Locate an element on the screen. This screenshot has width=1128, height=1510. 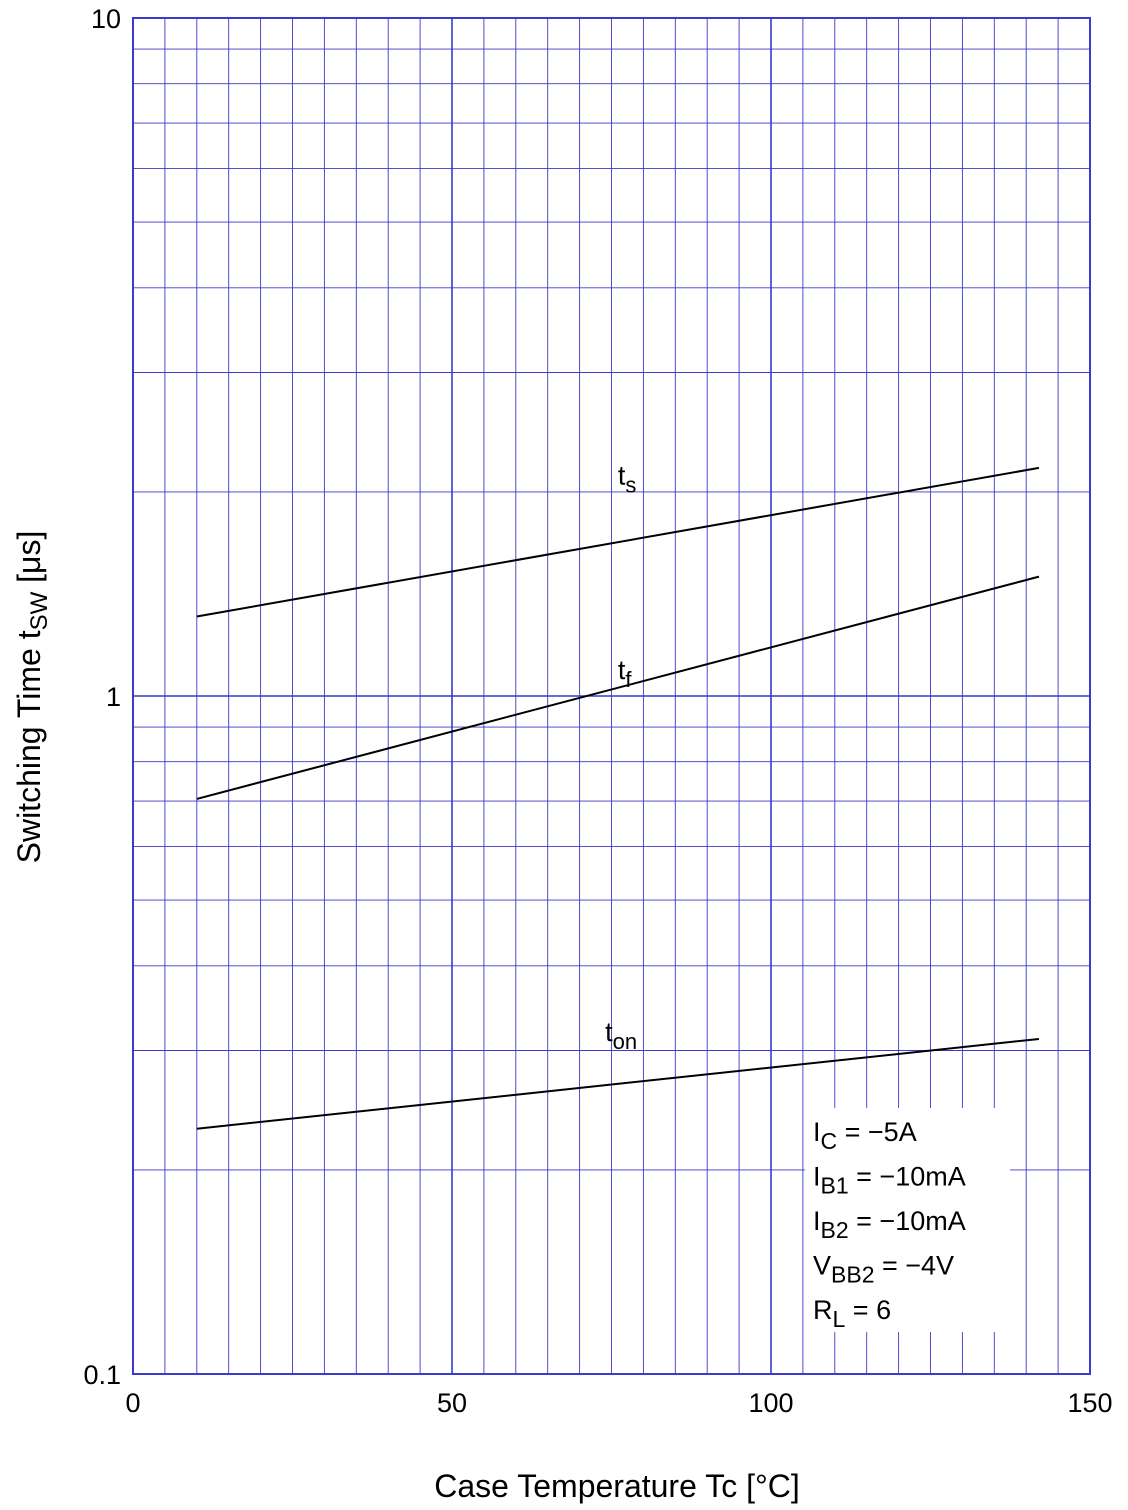
x-tick-label: 100 is located at coordinates (770, 1403).